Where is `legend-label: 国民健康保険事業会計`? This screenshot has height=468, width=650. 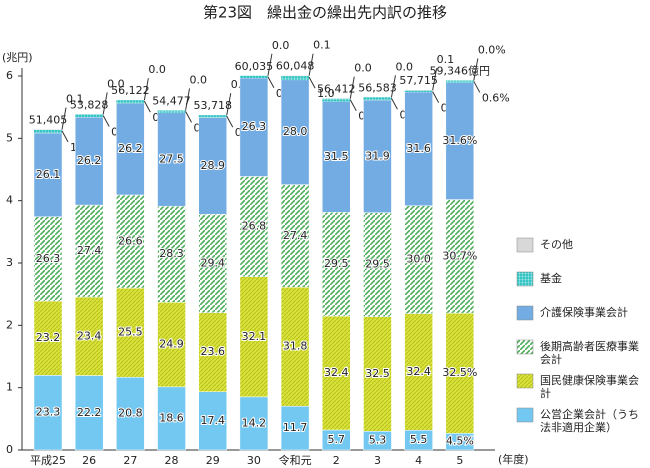 legend-label: 国民健康保険事業会計 is located at coordinates (589, 387).